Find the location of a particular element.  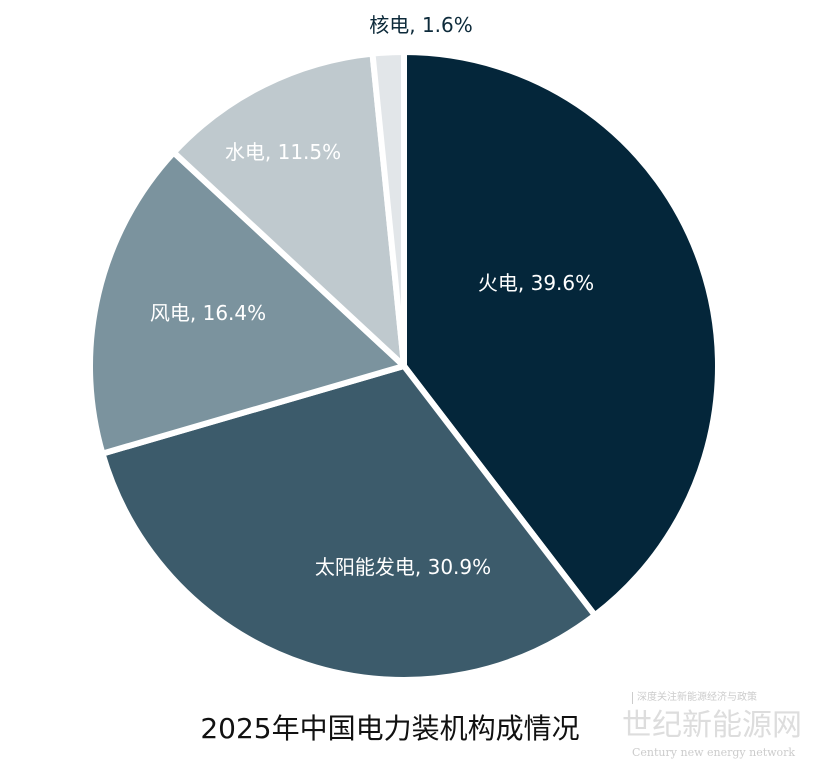

slice-label-0: 火电, 39.6% is located at coordinates (536, 283).